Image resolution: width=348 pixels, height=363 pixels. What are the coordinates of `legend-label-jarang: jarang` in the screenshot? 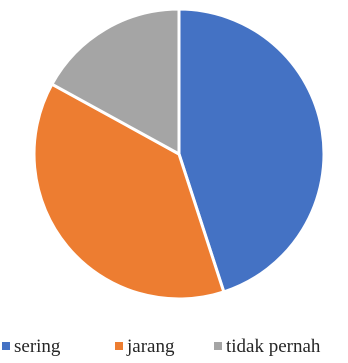 It's located at (150, 346).